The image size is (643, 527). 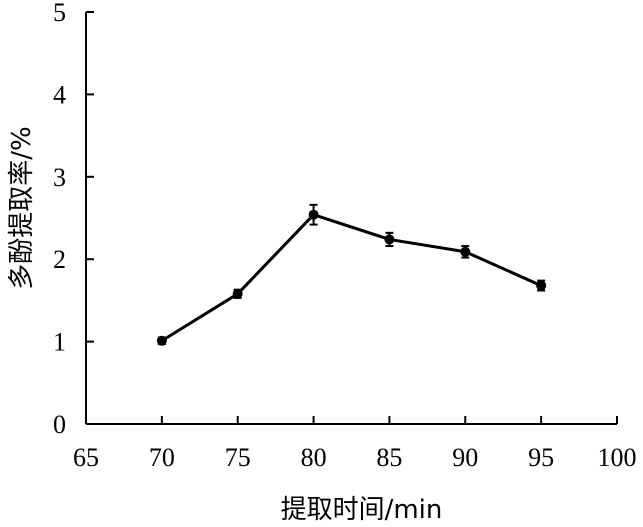 What do you see at coordinates (86, 457) in the screenshot?
I see `x-tick-label: 65` at bounding box center [86, 457].